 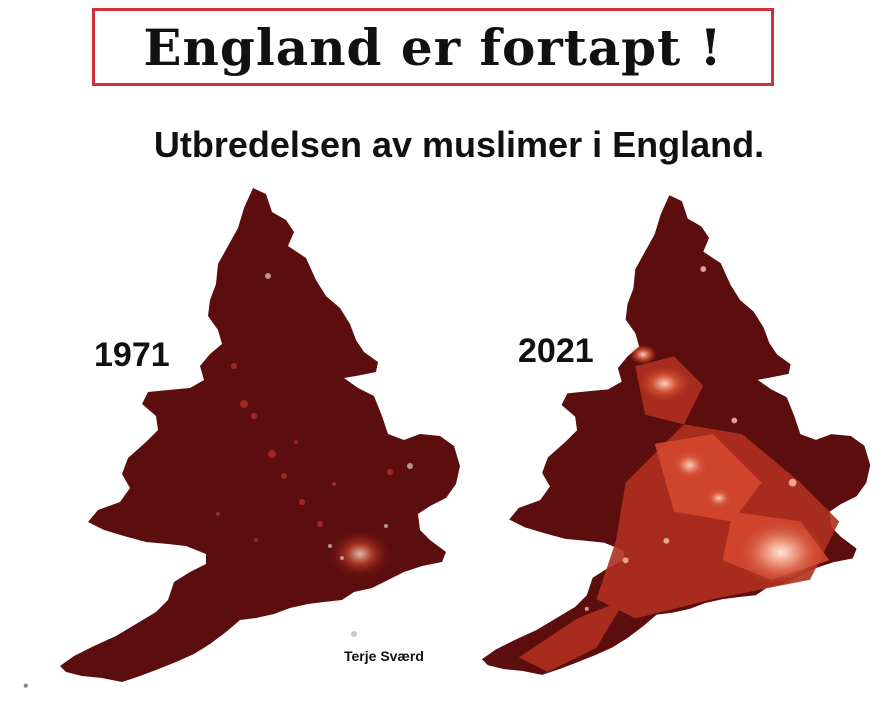 I want to click on author-credit: Terje Sværd, so click(x=384, y=656).